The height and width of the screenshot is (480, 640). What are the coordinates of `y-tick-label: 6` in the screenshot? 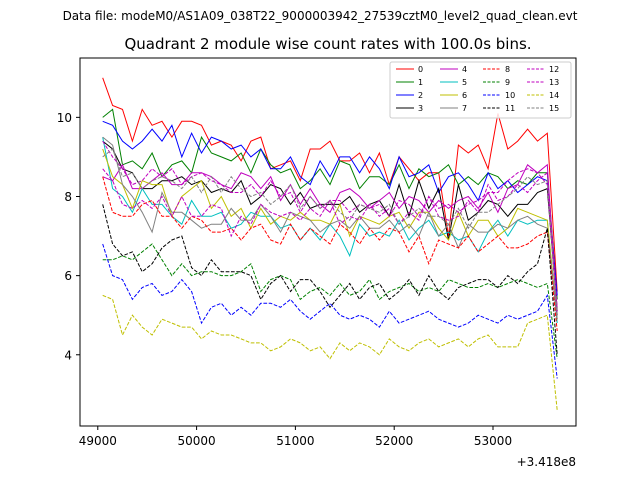 It's located at (68, 276).